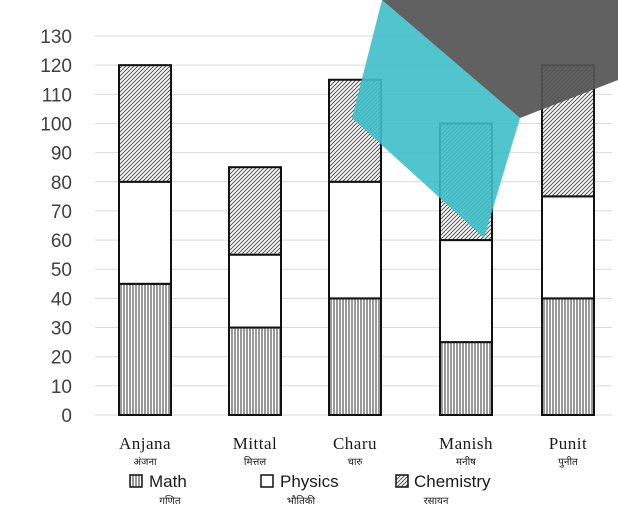  What do you see at coordinates (56, 37) in the screenshot?
I see `y-tick-label: 130` at bounding box center [56, 37].